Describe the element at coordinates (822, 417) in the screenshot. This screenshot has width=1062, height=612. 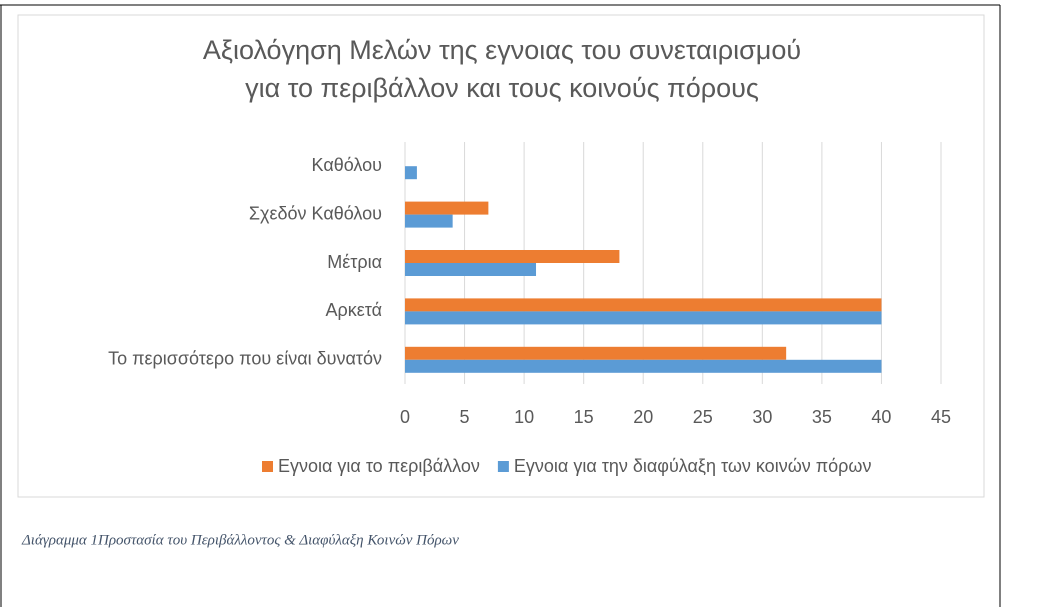
I see `x-tick-label: 35` at that location.